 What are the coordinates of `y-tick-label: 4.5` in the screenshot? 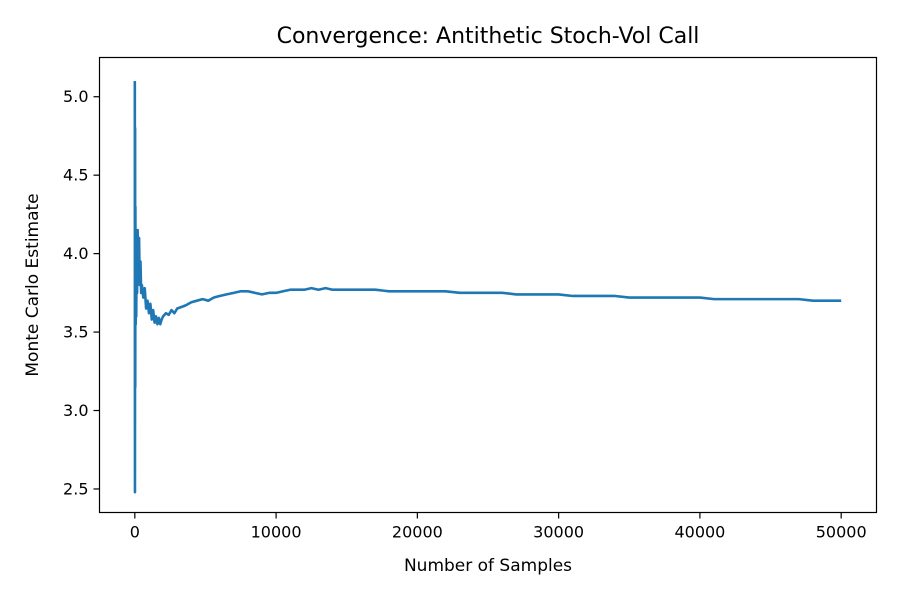 It's located at (75, 175).